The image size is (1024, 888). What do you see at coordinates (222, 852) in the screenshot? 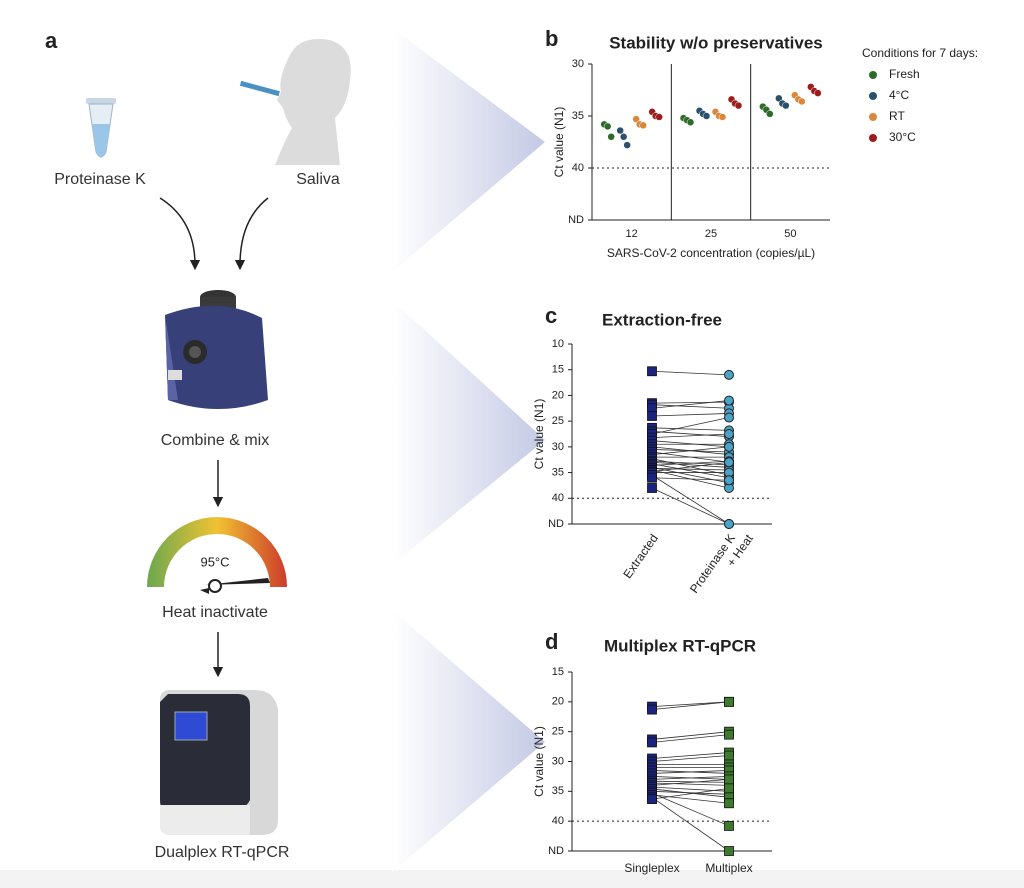
I see `readout-label: Dualplex RT-qPCR` at bounding box center [222, 852].